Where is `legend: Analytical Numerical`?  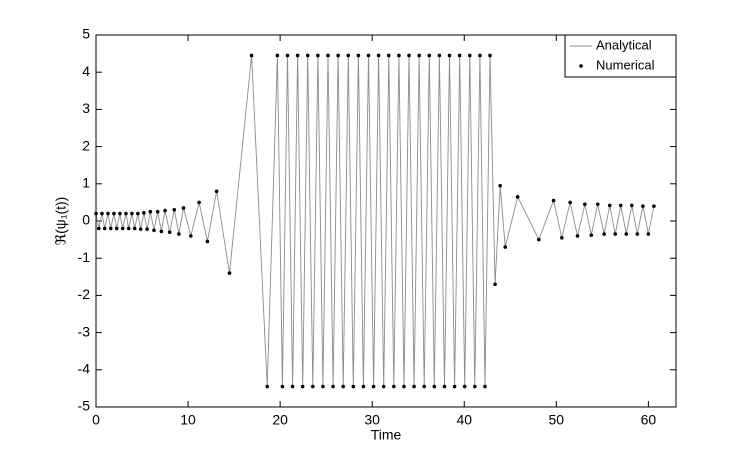
legend: Analytical Numerical is located at coordinates (620, 56).